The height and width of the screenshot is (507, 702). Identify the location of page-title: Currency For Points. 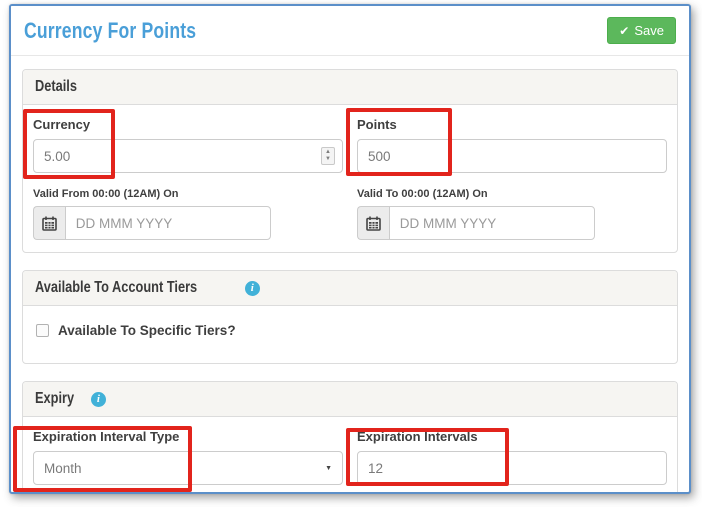
(110, 30).